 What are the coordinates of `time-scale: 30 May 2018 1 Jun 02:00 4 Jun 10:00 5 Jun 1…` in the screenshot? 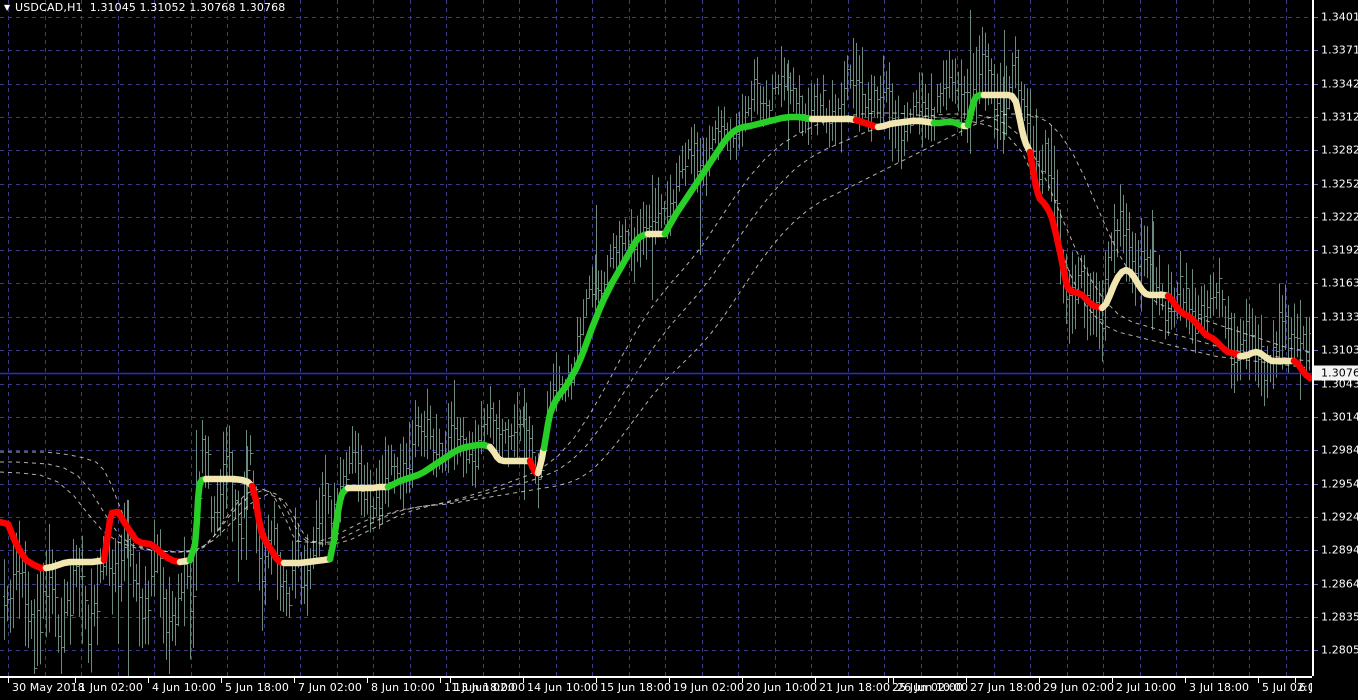 It's located at (679, 688).